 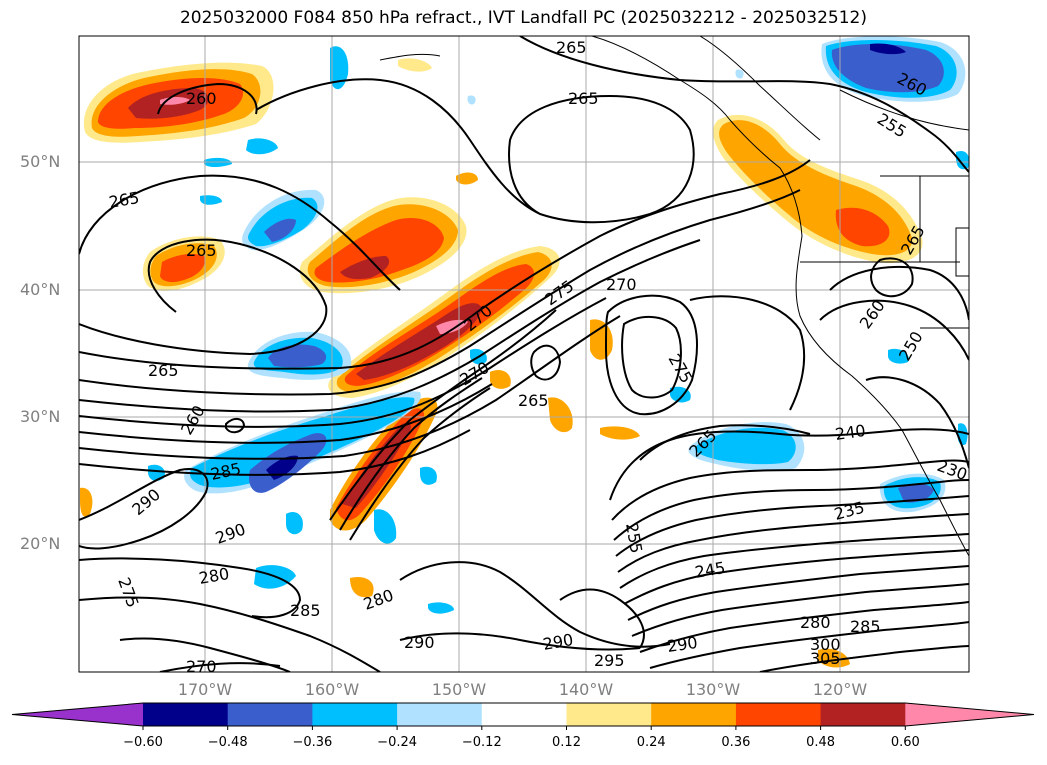 What do you see at coordinates (825, 644) in the screenshot?
I see `contour-label: 300` at bounding box center [825, 644].